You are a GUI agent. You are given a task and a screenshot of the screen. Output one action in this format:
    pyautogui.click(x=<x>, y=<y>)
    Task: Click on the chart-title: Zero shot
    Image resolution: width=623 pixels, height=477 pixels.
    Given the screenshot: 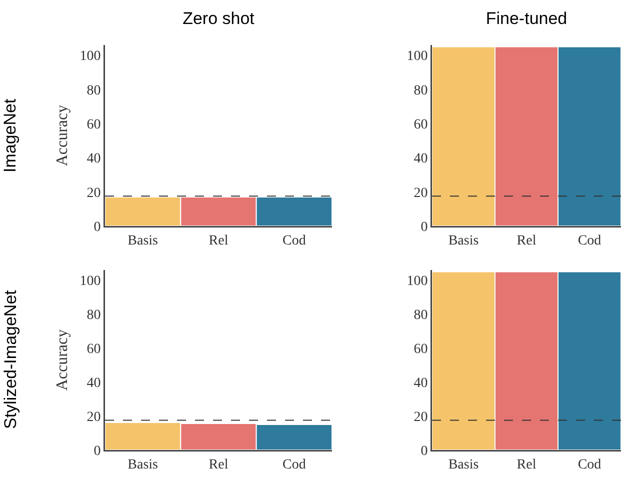 What is the action you would take?
    pyautogui.click(x=218, y=18)
    